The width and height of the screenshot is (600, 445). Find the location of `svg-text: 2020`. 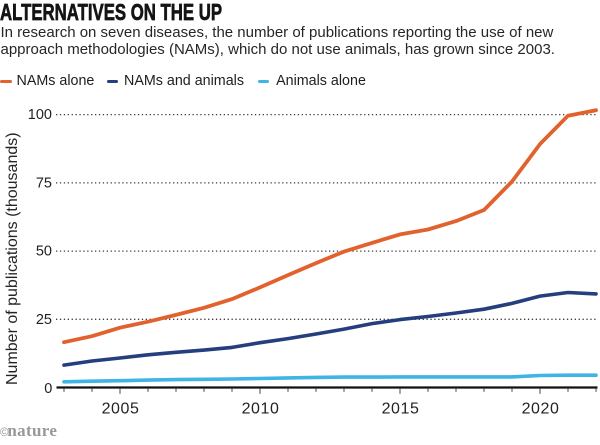

svg-text: 2020 is located at coordinates (541, 409).